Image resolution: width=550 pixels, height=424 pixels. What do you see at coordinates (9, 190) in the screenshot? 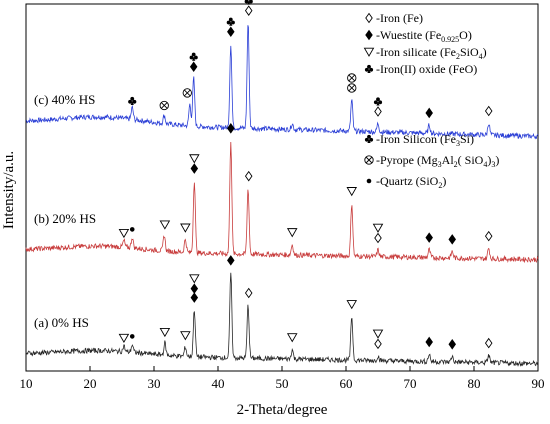
I see `y-axis-label: Intensity/a.u.` at bounding box center [9, 190].